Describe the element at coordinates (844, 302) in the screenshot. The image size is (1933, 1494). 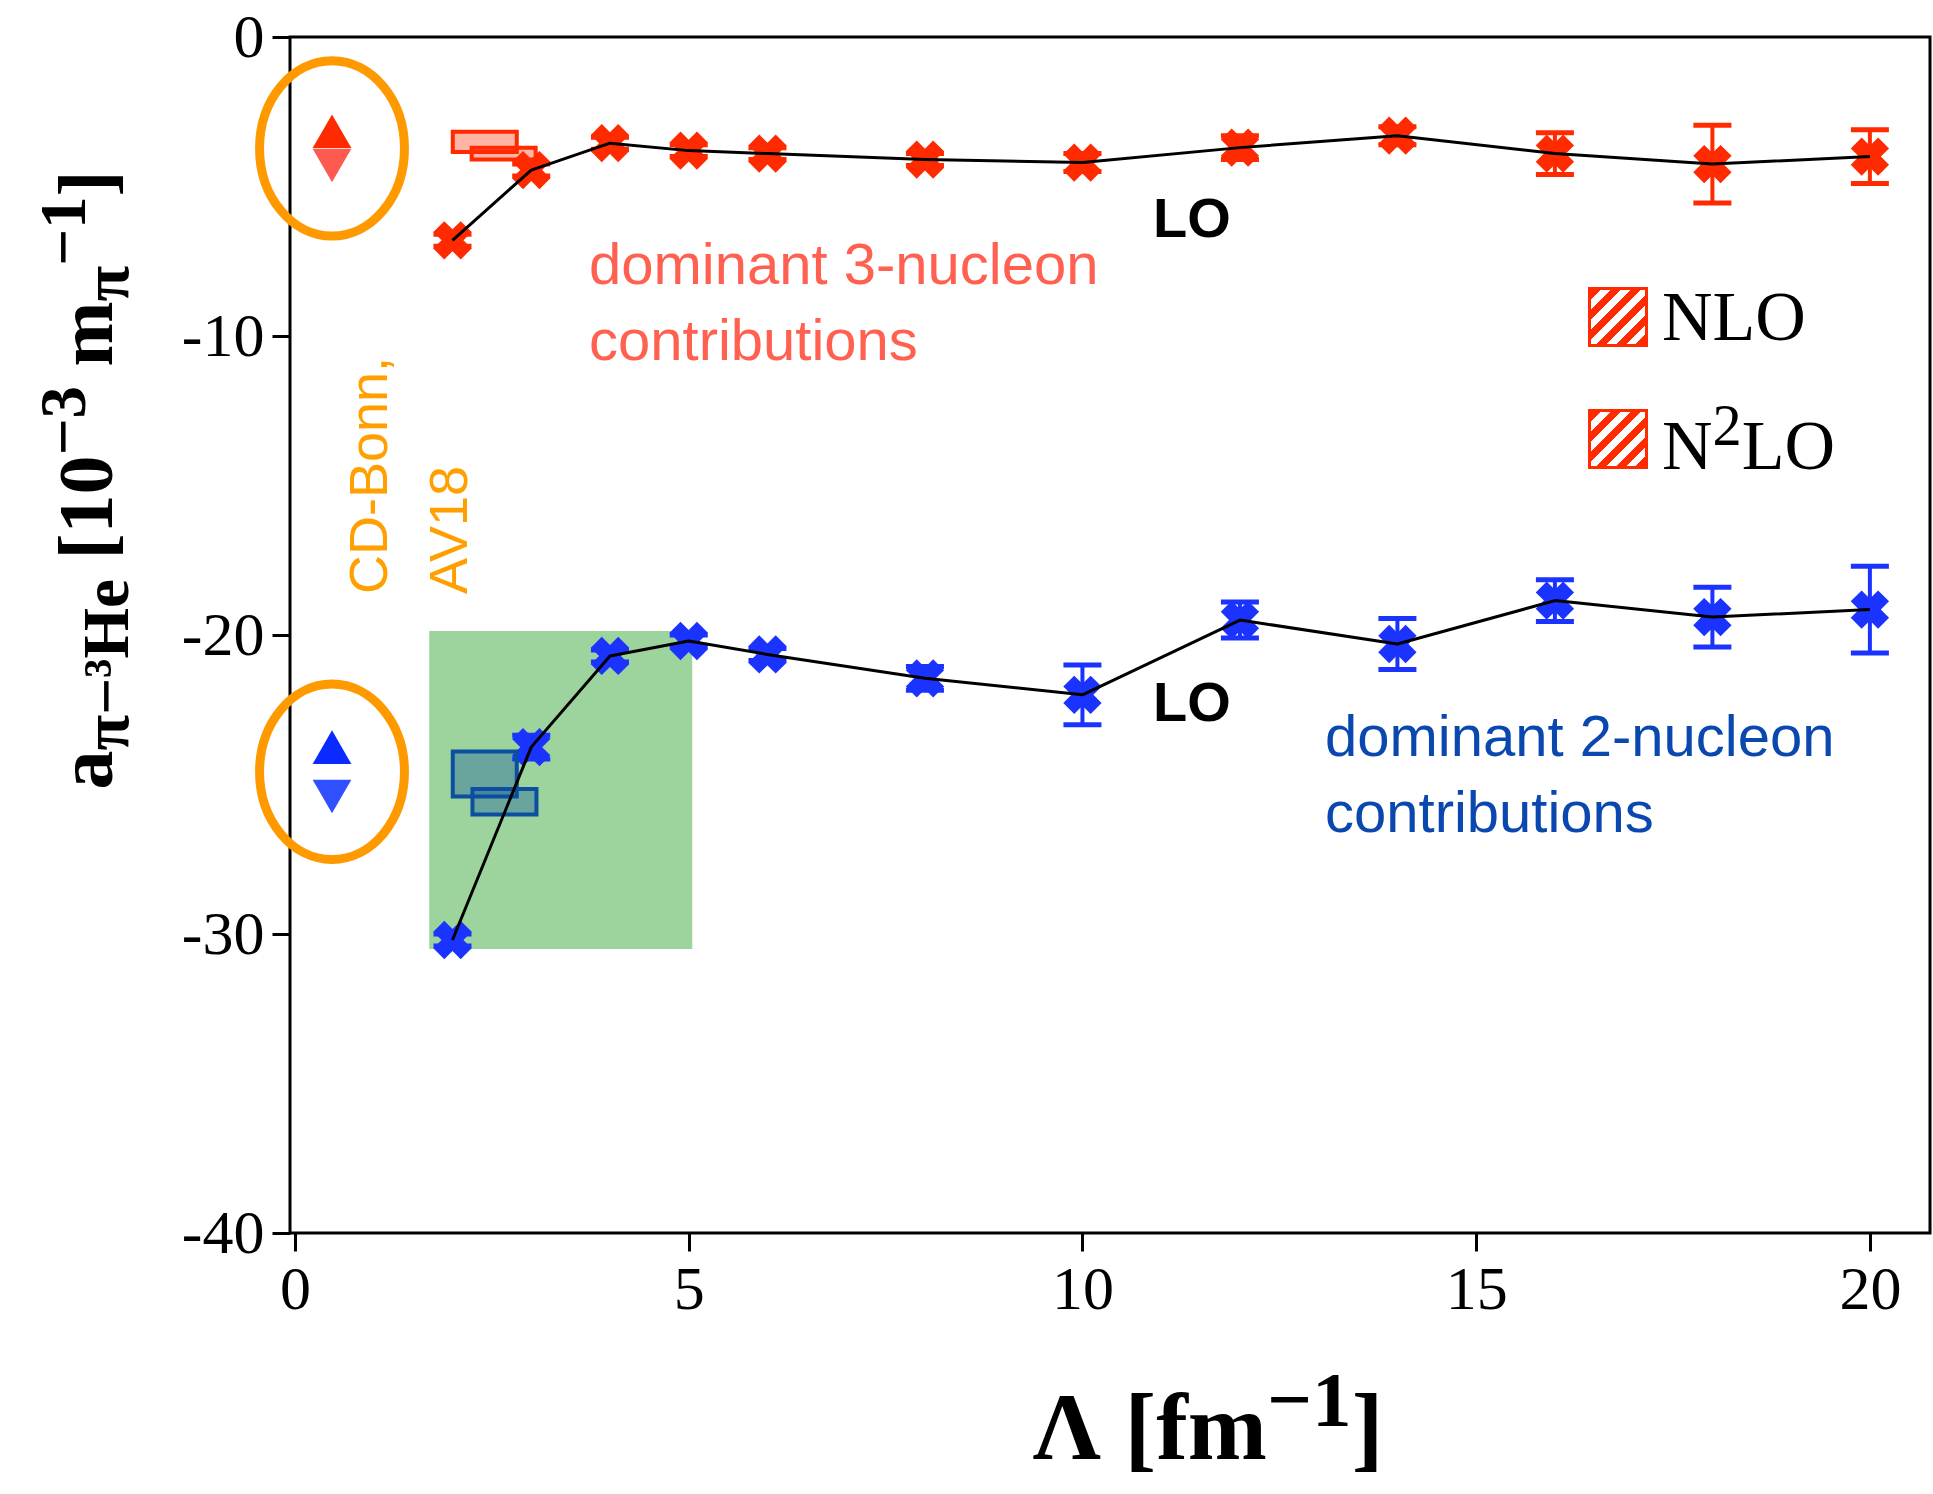
I see `annotation: dominant 3-nucleon contributions` at that location.